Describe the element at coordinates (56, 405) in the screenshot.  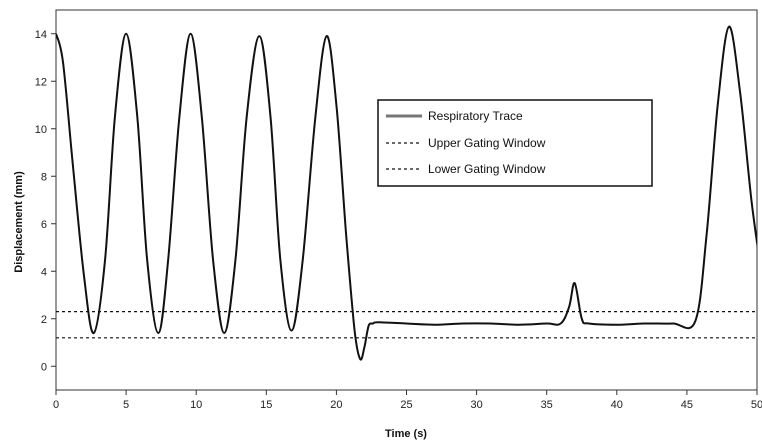
I see `x-tick-label: 0` at that location.